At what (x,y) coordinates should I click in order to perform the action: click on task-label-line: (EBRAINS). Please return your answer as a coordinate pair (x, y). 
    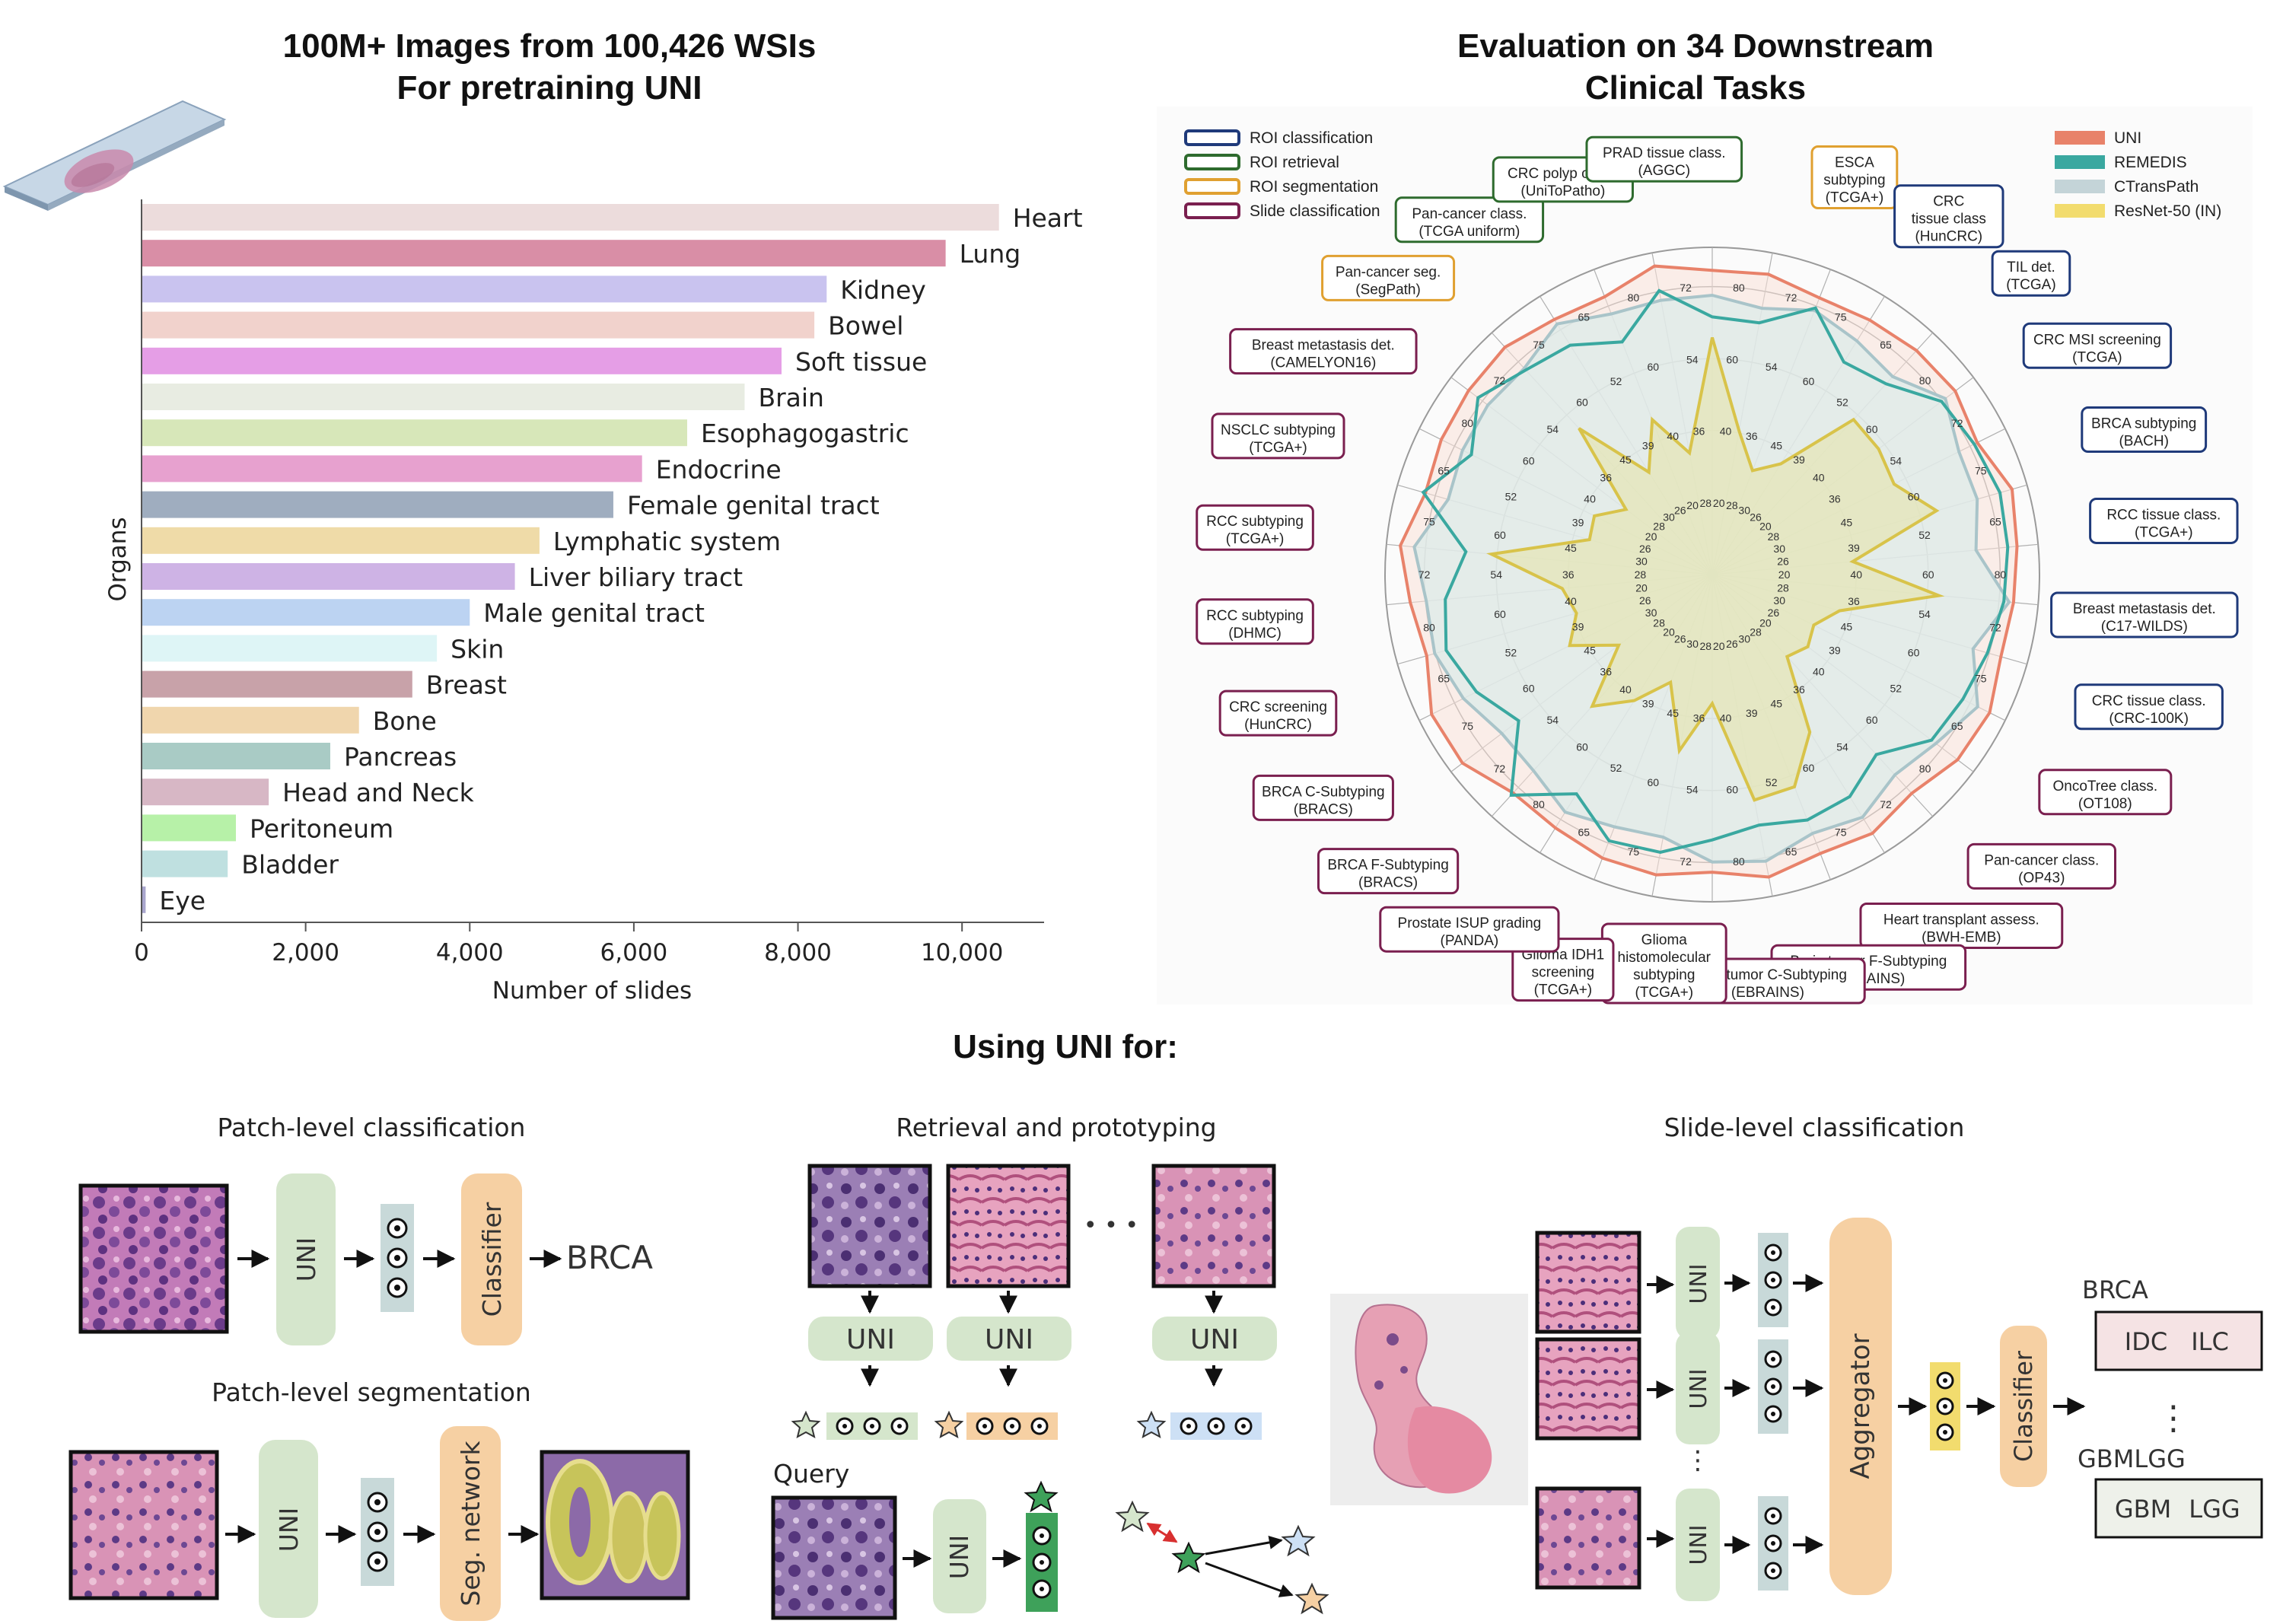
    Looking at the image, I should click on (1767, 993).